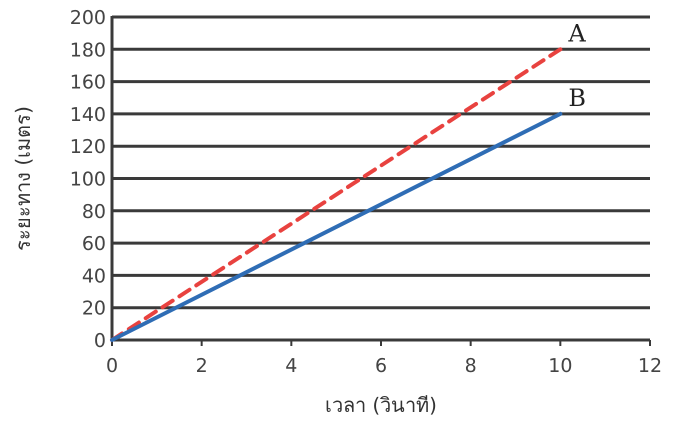  What do you see at coordinates (88, 115) in the screenshot?
I see `y-tick-label: 140` at bounding box center [88, 115].